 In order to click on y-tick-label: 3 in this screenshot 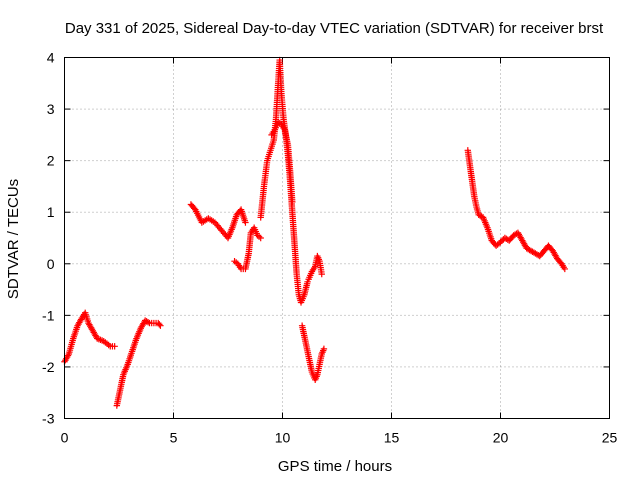, I will do `click(51, 109)`.